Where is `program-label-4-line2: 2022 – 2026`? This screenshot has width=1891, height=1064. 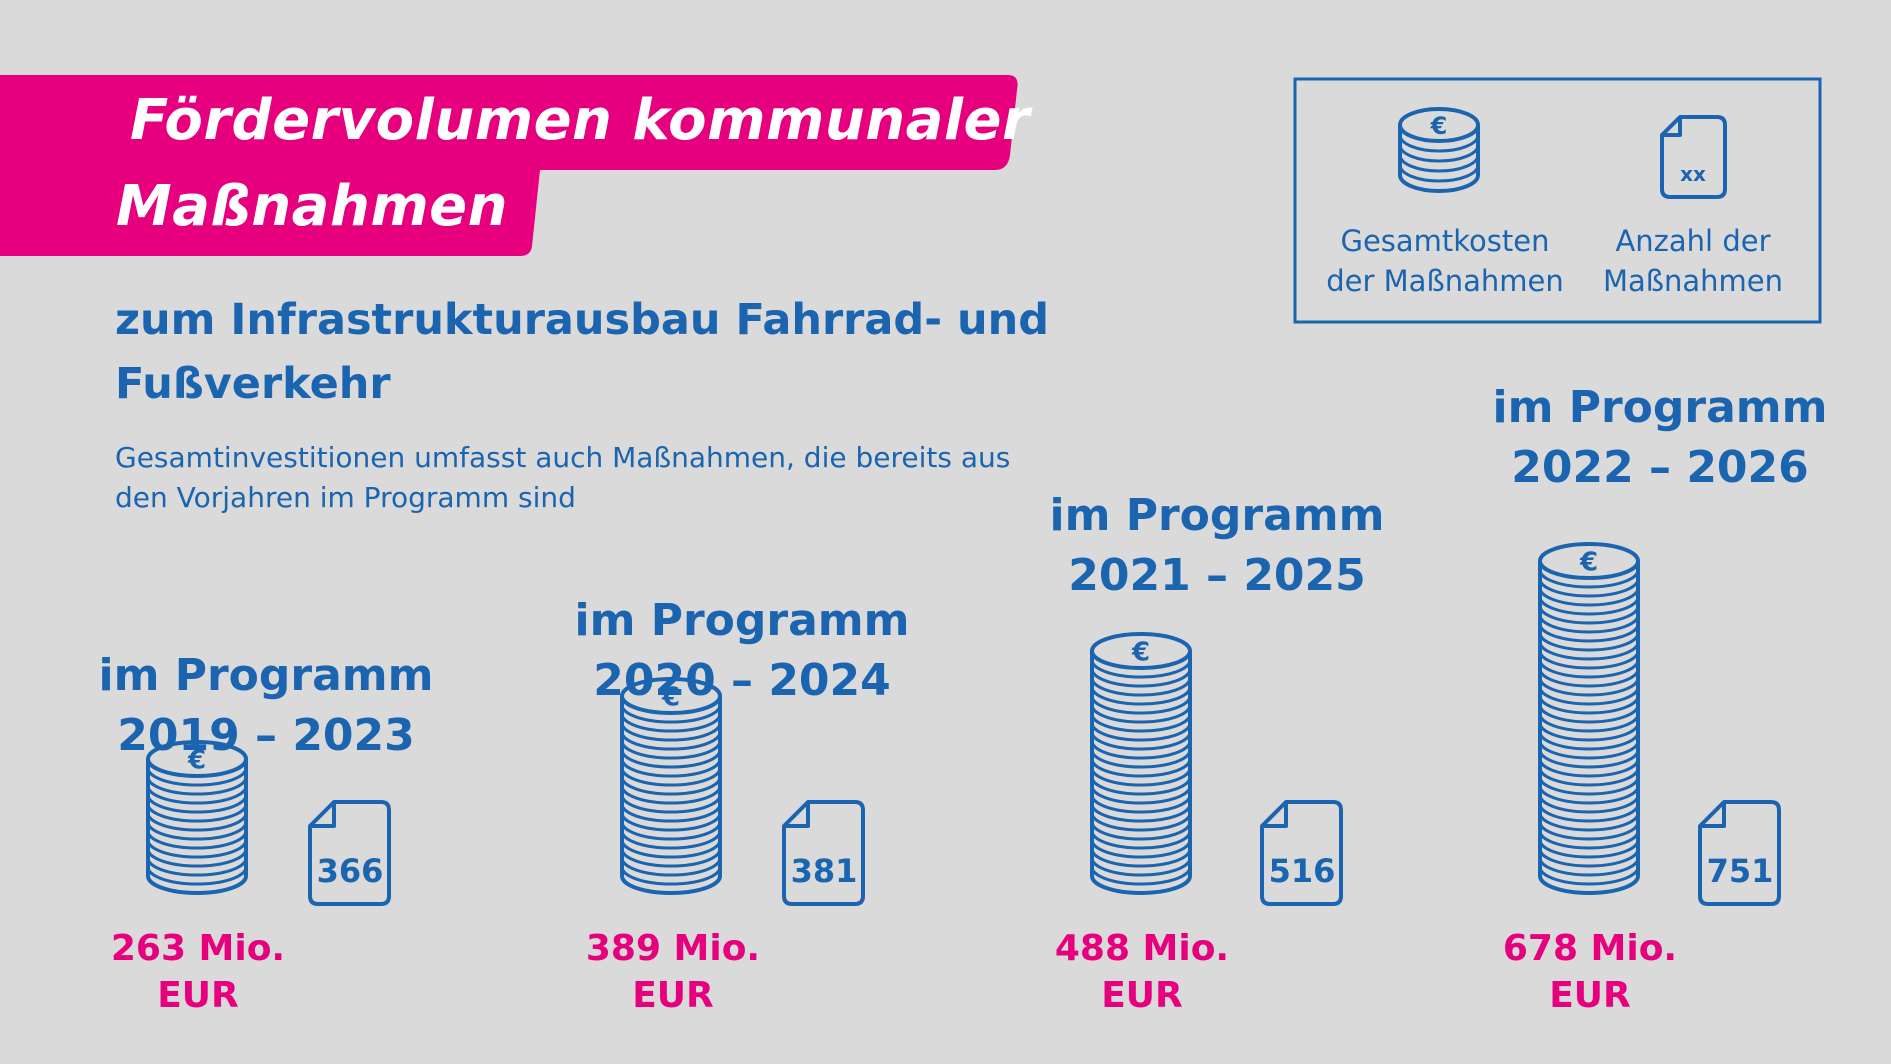
program-label-4-line2: 2022 – 2026 is located at coordinates (1660, 467).